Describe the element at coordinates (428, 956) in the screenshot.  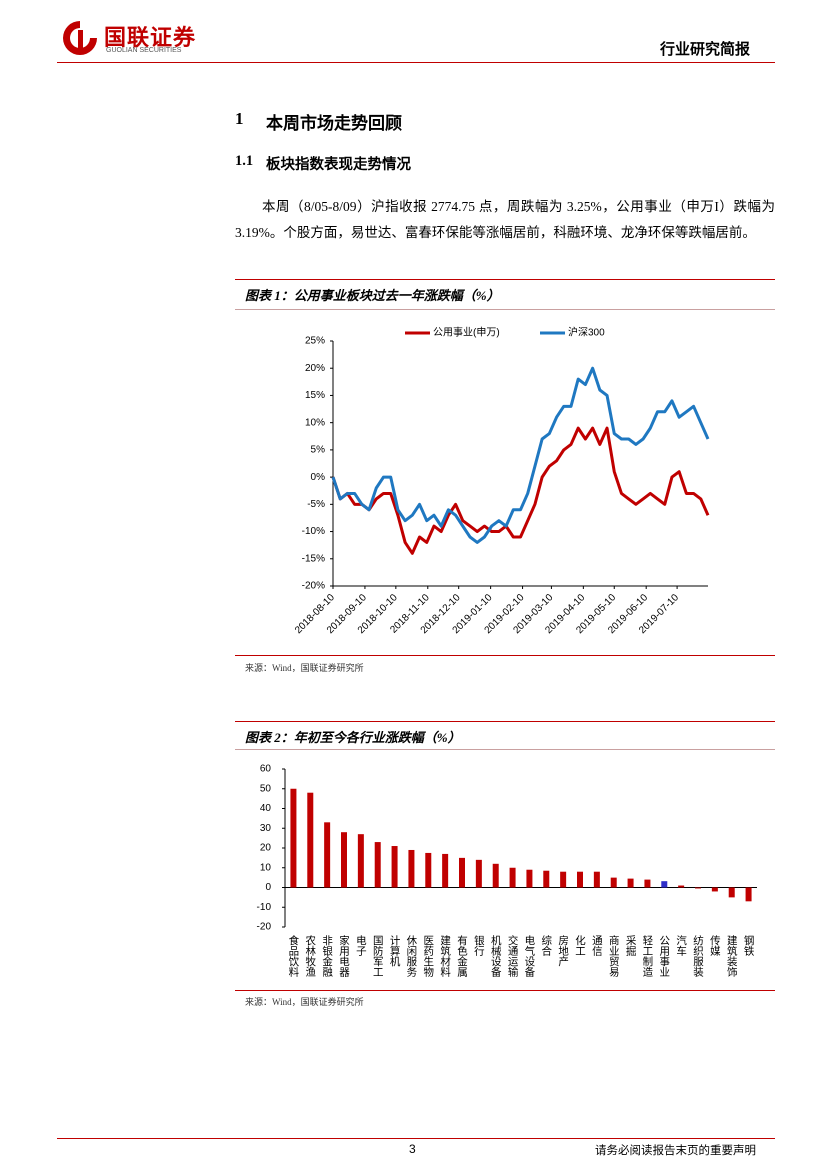
I see `x-tick-label: 医药生物` at that location.